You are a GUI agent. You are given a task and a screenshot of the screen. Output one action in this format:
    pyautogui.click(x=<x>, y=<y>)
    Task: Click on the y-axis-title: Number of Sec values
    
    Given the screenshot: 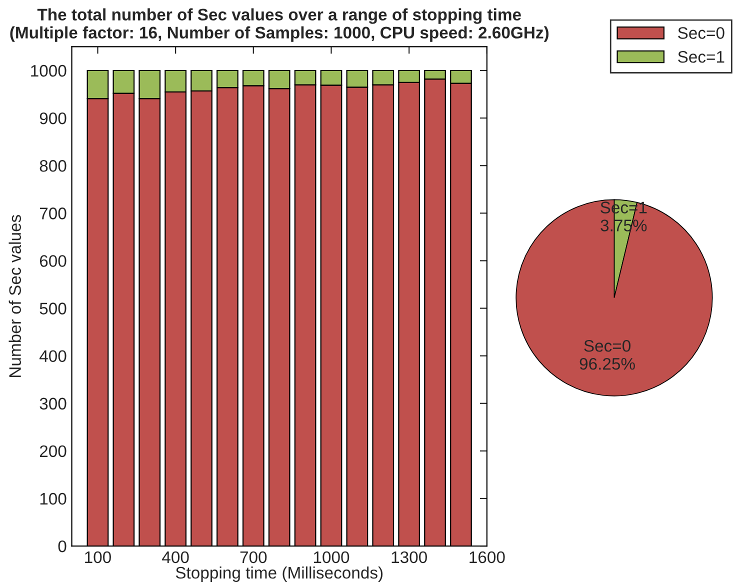 What is the action you would take?
    pyautogui.click(x=14, y=295)
    